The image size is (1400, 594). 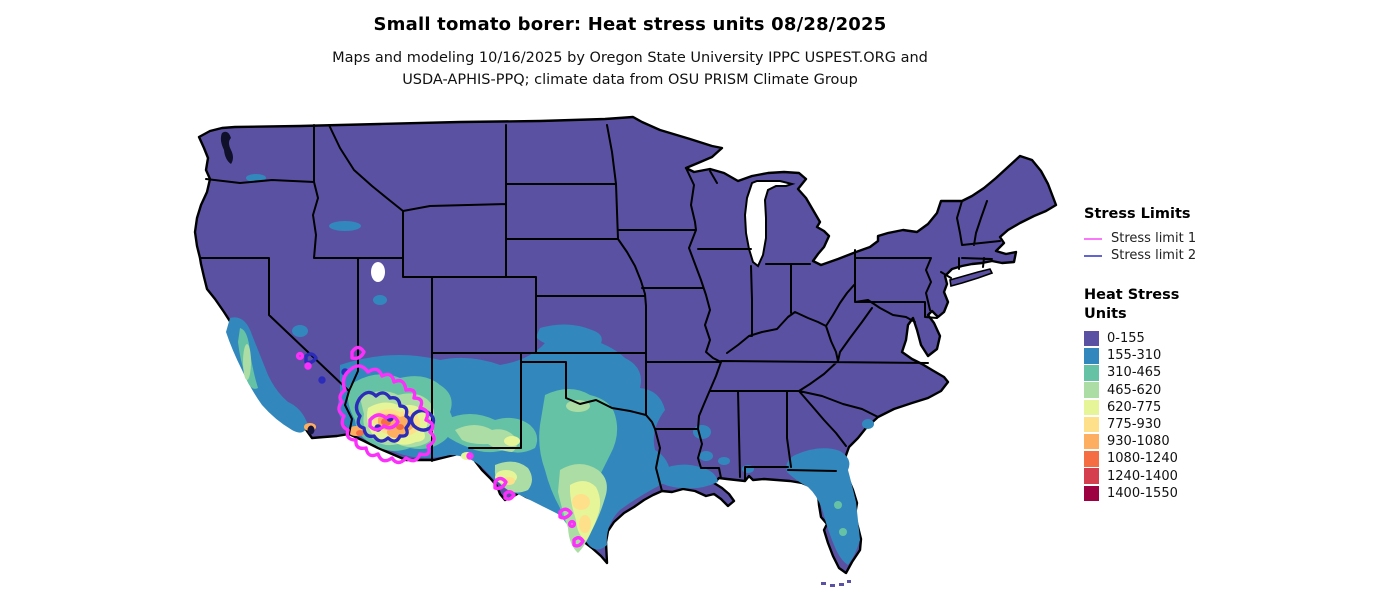 What do you see at coordinates (1142, 459) in the screenshot?
I see `heat-range-label: 1080-1240` at bounding box center [1142, 459].